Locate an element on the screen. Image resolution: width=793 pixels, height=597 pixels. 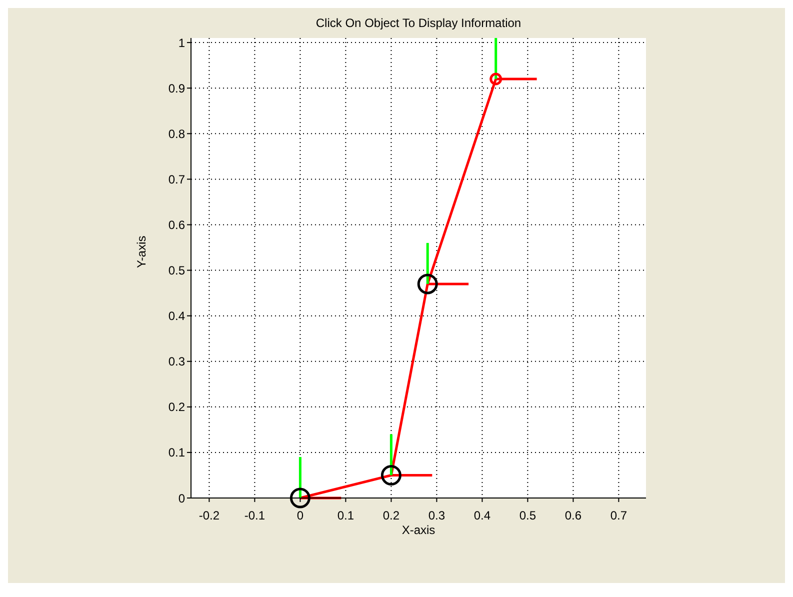
x-tick-label: 0.2 is located at coordinates (391, 515).